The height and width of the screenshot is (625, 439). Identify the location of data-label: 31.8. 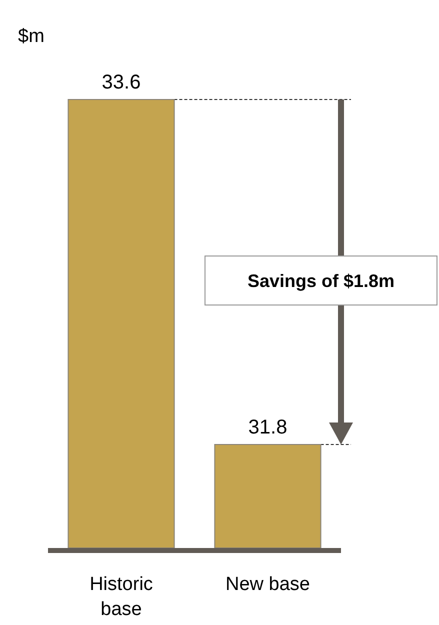
(268, 427).